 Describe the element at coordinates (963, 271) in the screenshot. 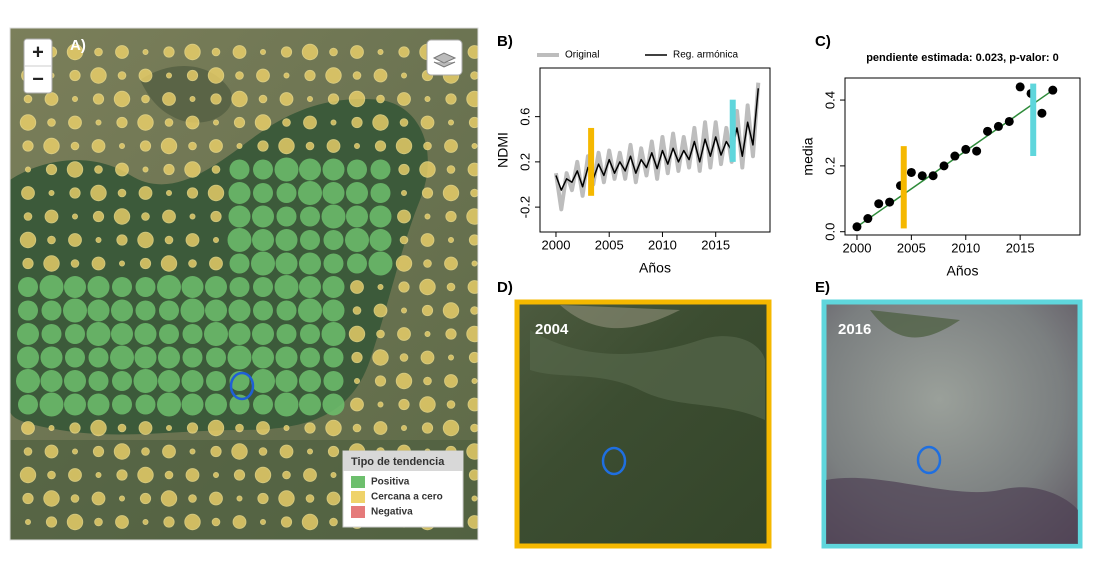

I see `x-axis-label: Años` at that location.